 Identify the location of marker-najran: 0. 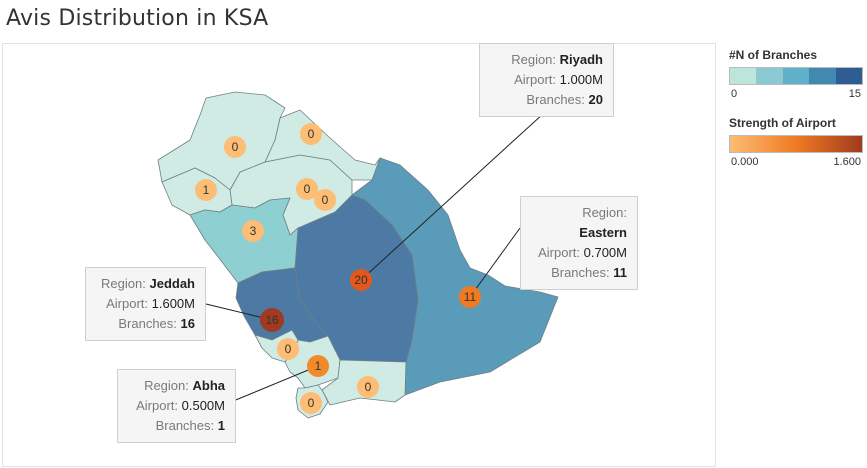
(368, 387).